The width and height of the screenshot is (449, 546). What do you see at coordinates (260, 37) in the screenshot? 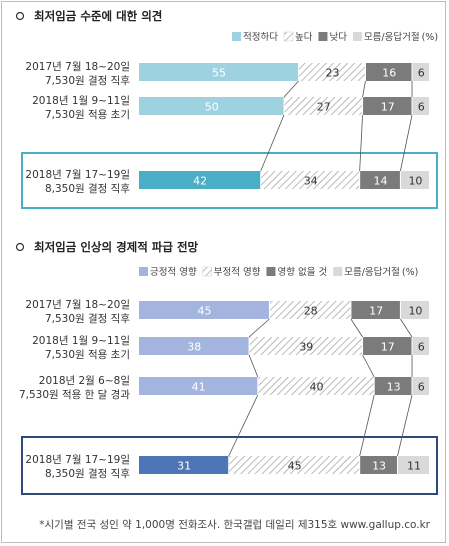
I see `legend-label: 적정하다` at bounding box center [260, 37].